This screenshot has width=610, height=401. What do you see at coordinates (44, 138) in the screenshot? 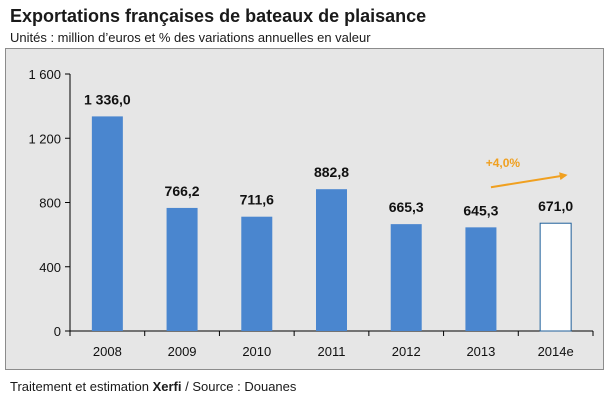
I see `y-tick-label: 1 200` at bounding box center [44, 138].